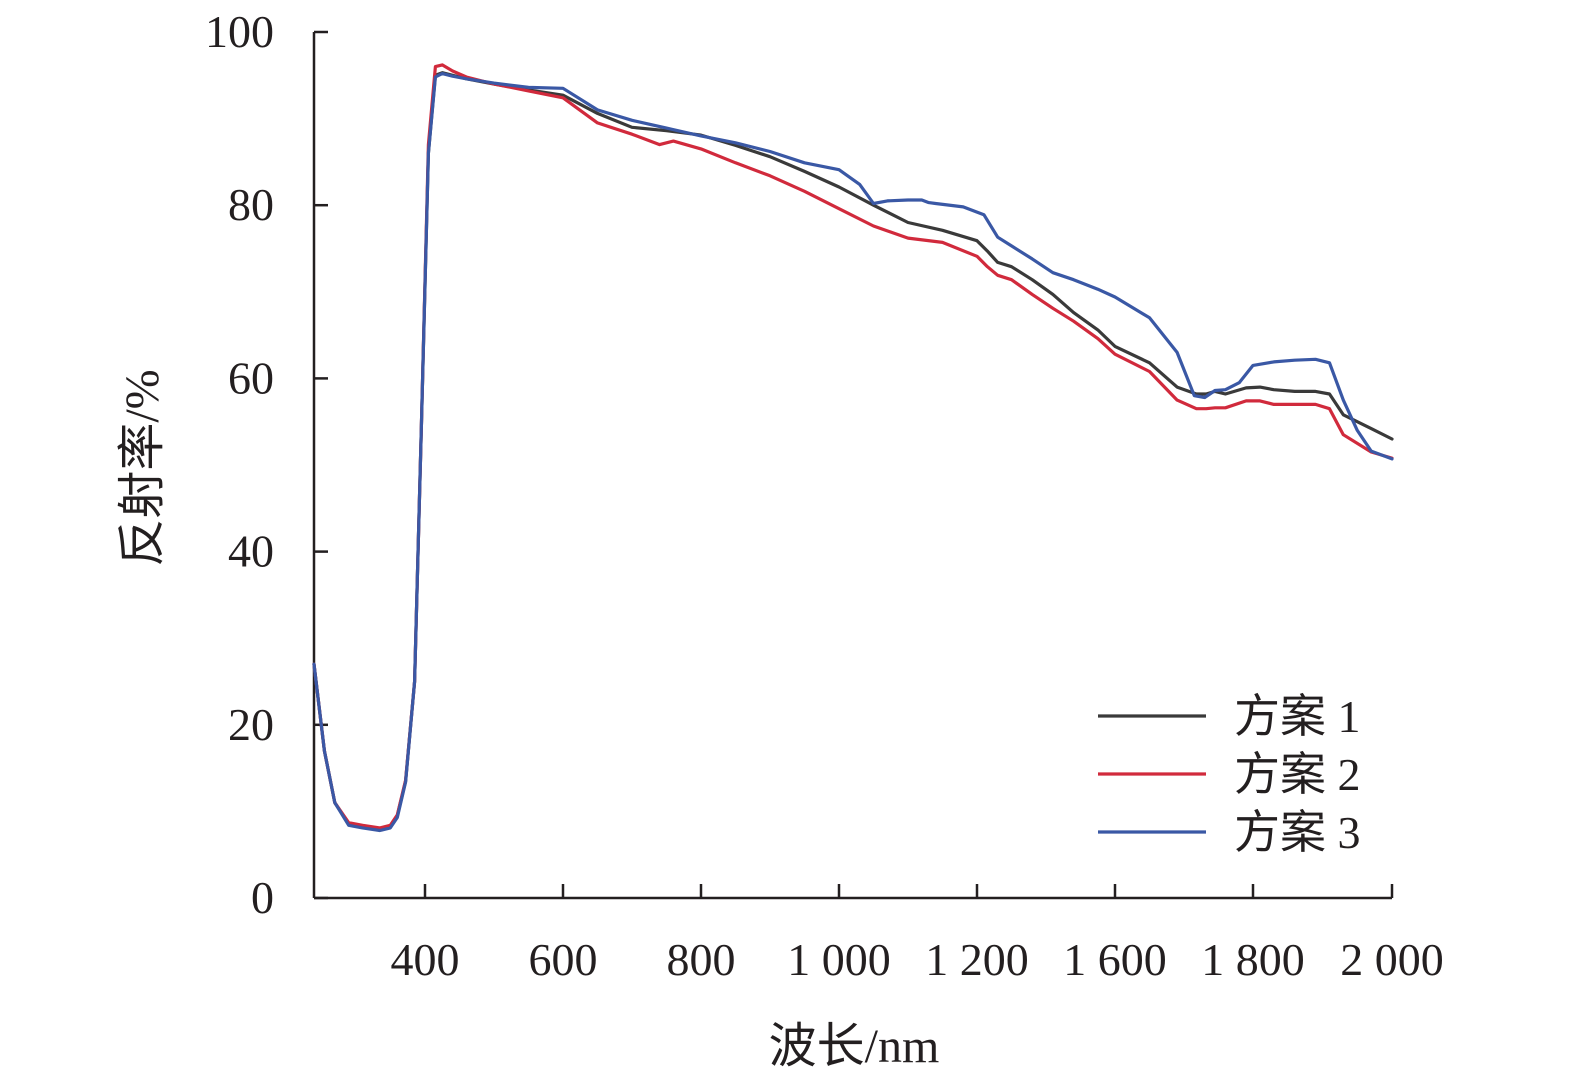  What do you see at coordinates (563, 959) in the screenshot?
I see `x-tick-label: 600` at bounding box center [563, 959].